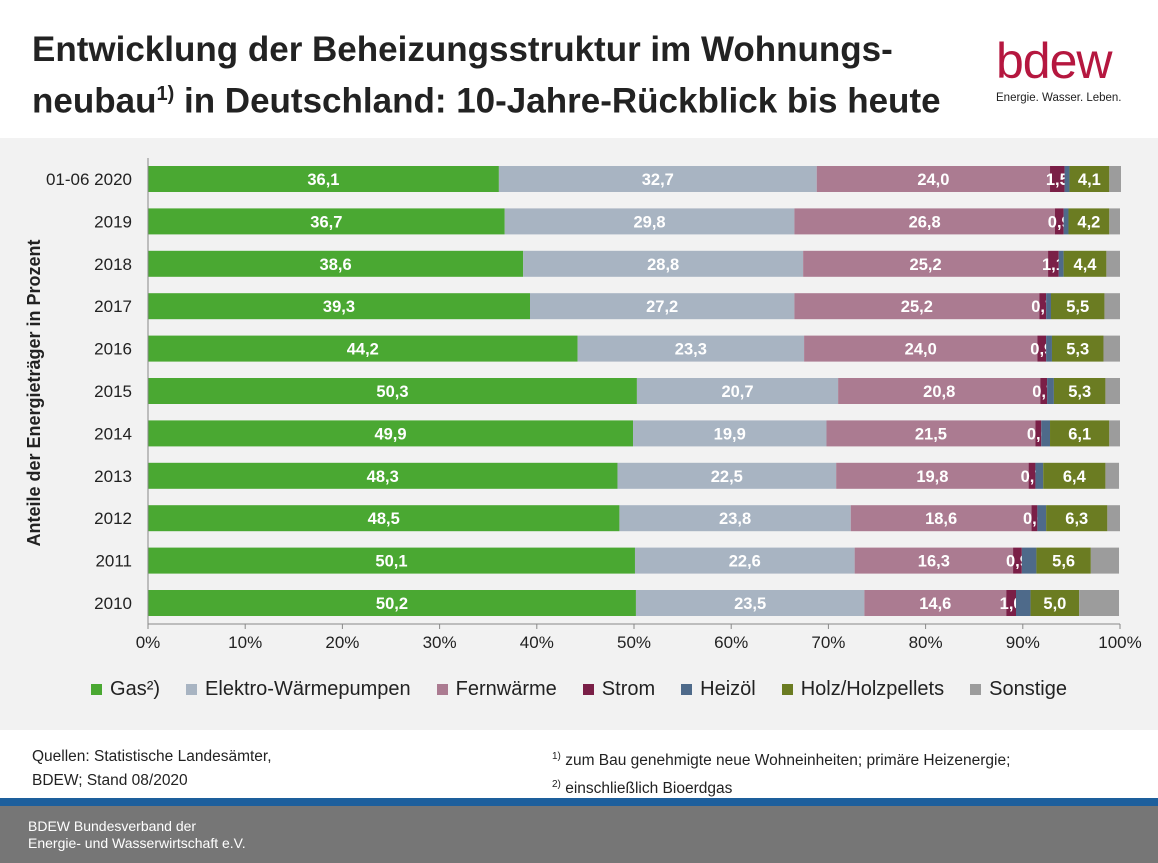  What do you see at coordinates (148, 642) in the screenshot?
I see `x-tick-label: 0%` at bounding box center [148, 642].